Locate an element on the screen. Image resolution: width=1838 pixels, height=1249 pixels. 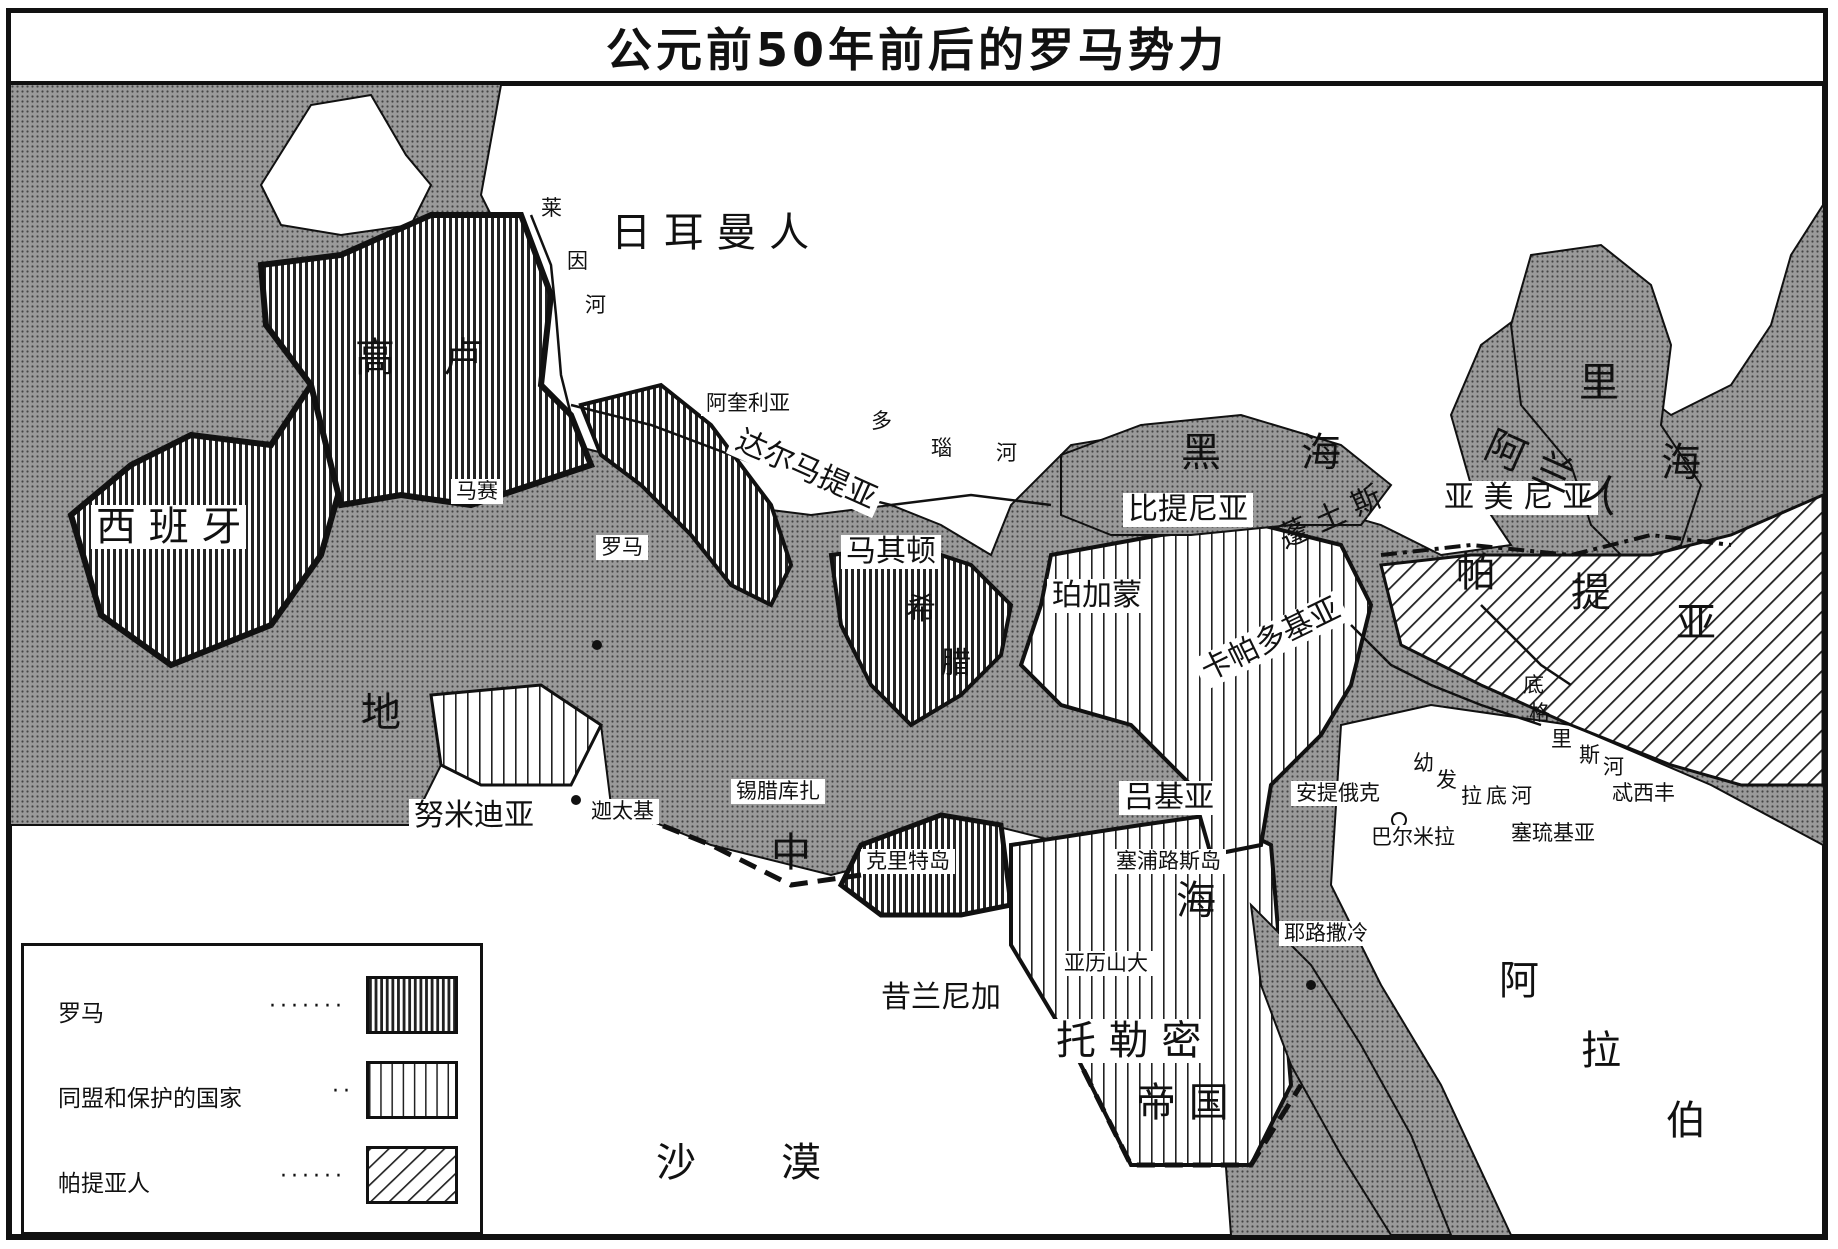
legend-item-parthia: 帕提亚人 ······ is located at coordinates (258, 1176).